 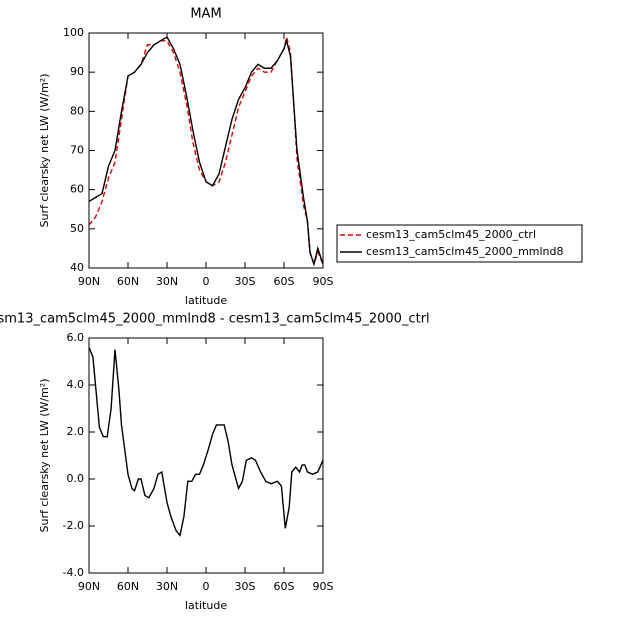 I want to click on y-tick-label: 100, so click(x=73, y=32).